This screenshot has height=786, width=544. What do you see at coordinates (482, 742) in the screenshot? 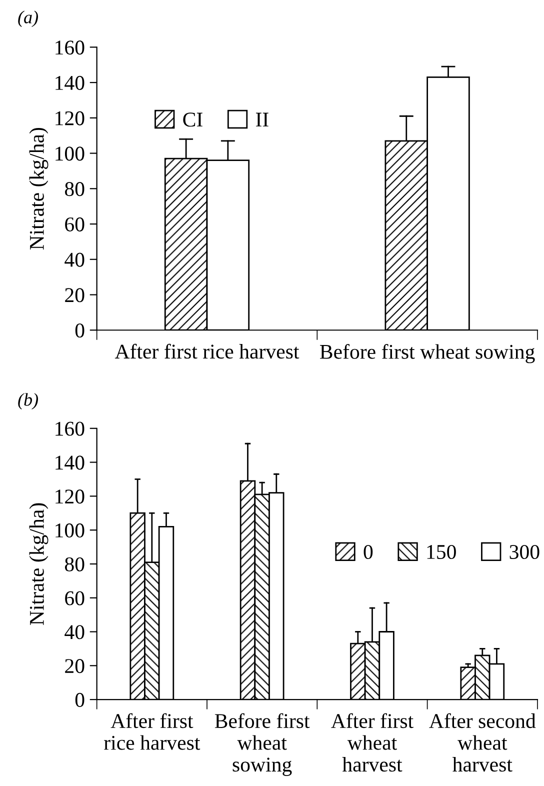
I see `x-tick-label: After second wheat harvest` at bounding box center [482, 742].